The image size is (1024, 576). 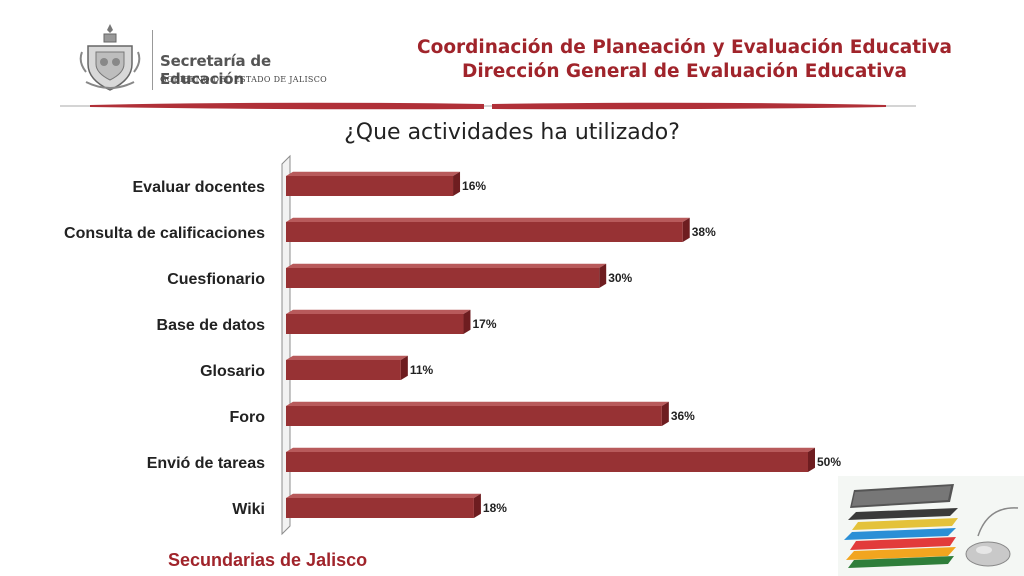 What do you see at coordinates (211, 325) in the screenshot?
I see `category-label: Base de datos` at bounding box center [211, 325].